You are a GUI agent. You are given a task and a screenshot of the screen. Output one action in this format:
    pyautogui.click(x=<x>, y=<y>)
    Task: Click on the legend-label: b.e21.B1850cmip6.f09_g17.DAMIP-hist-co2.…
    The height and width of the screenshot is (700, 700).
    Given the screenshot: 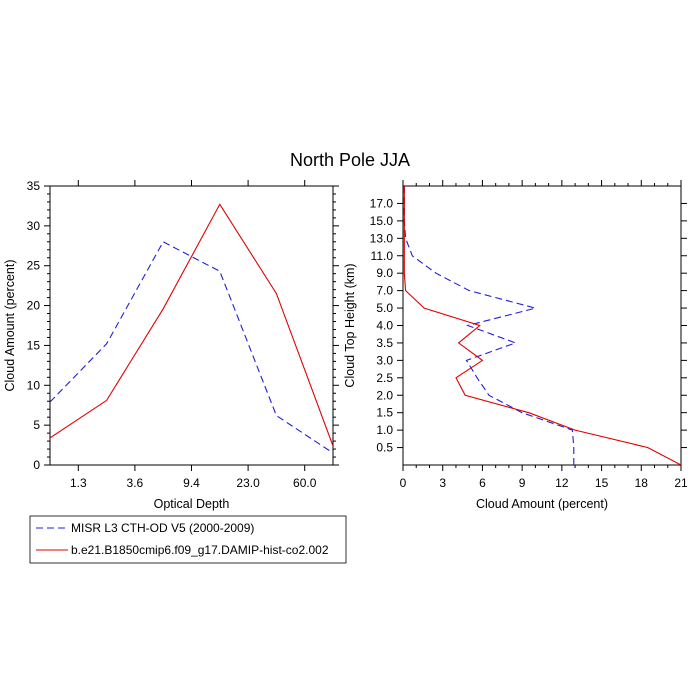 What is the action you would take?
    pyautogui.click(x=200, y=550)
    